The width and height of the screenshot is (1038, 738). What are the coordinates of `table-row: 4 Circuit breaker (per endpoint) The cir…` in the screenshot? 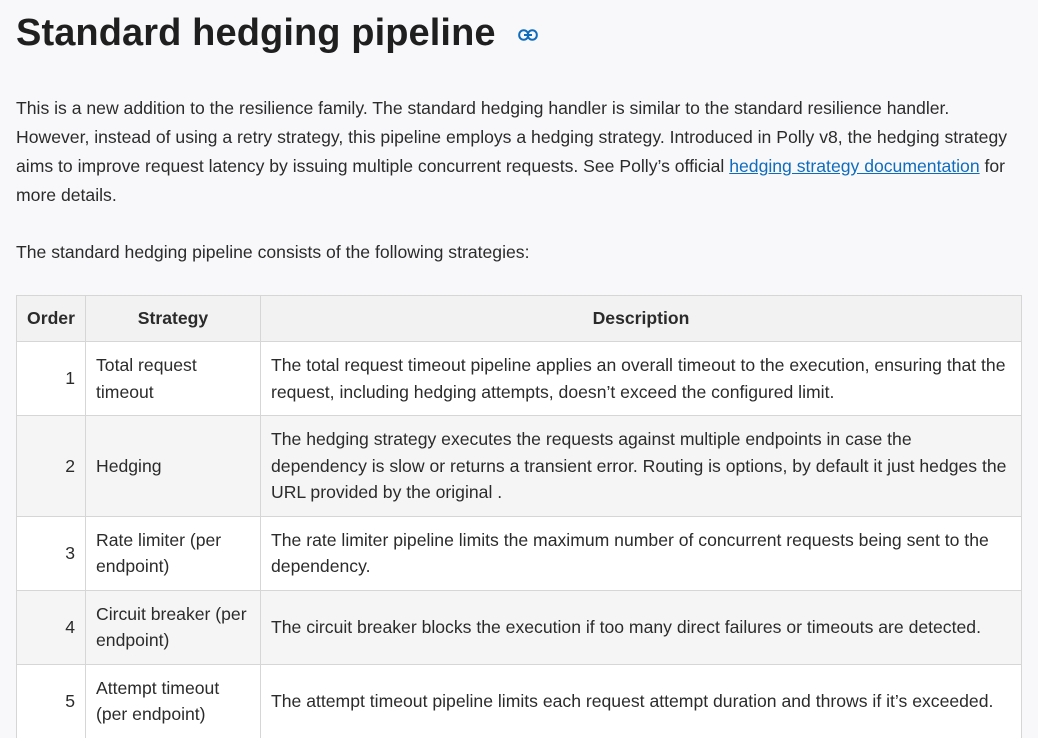 It's located at (519, 627).